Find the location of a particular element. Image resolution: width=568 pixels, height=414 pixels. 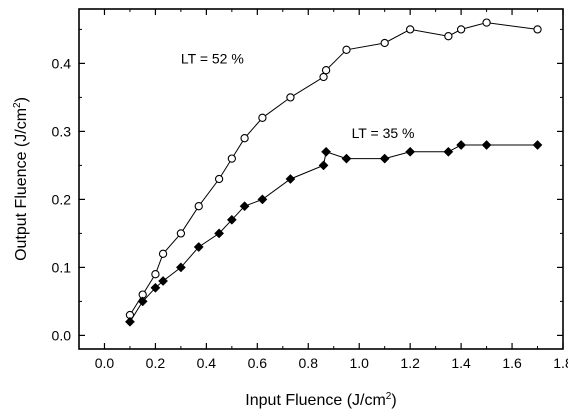

x-tick-label: 0.0 is located at coordinates (105, 363).